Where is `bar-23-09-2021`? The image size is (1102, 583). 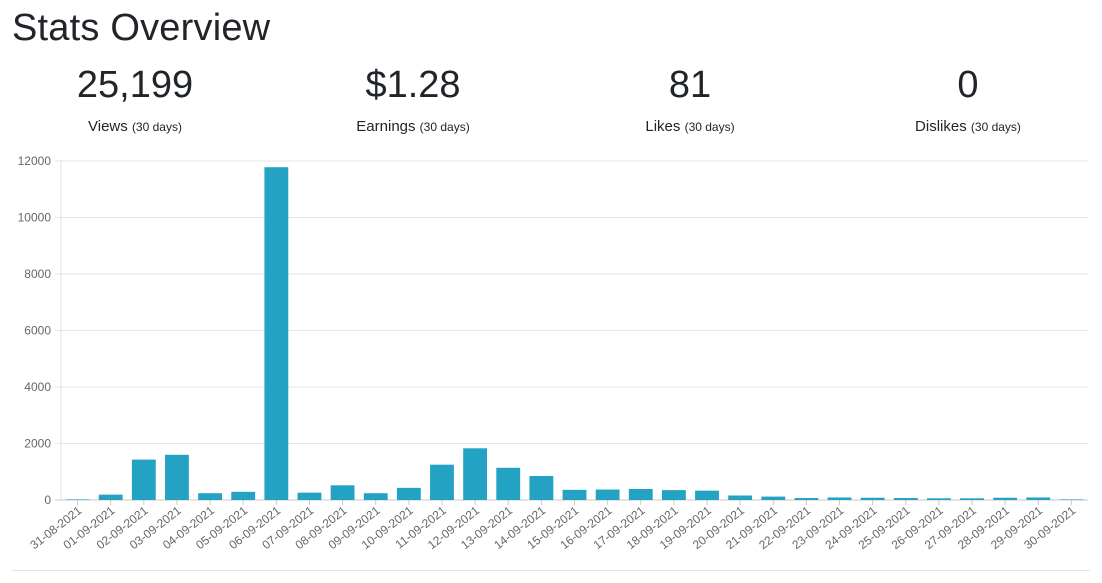
bar-23-09-2021 is located at coordinates (839, 498).